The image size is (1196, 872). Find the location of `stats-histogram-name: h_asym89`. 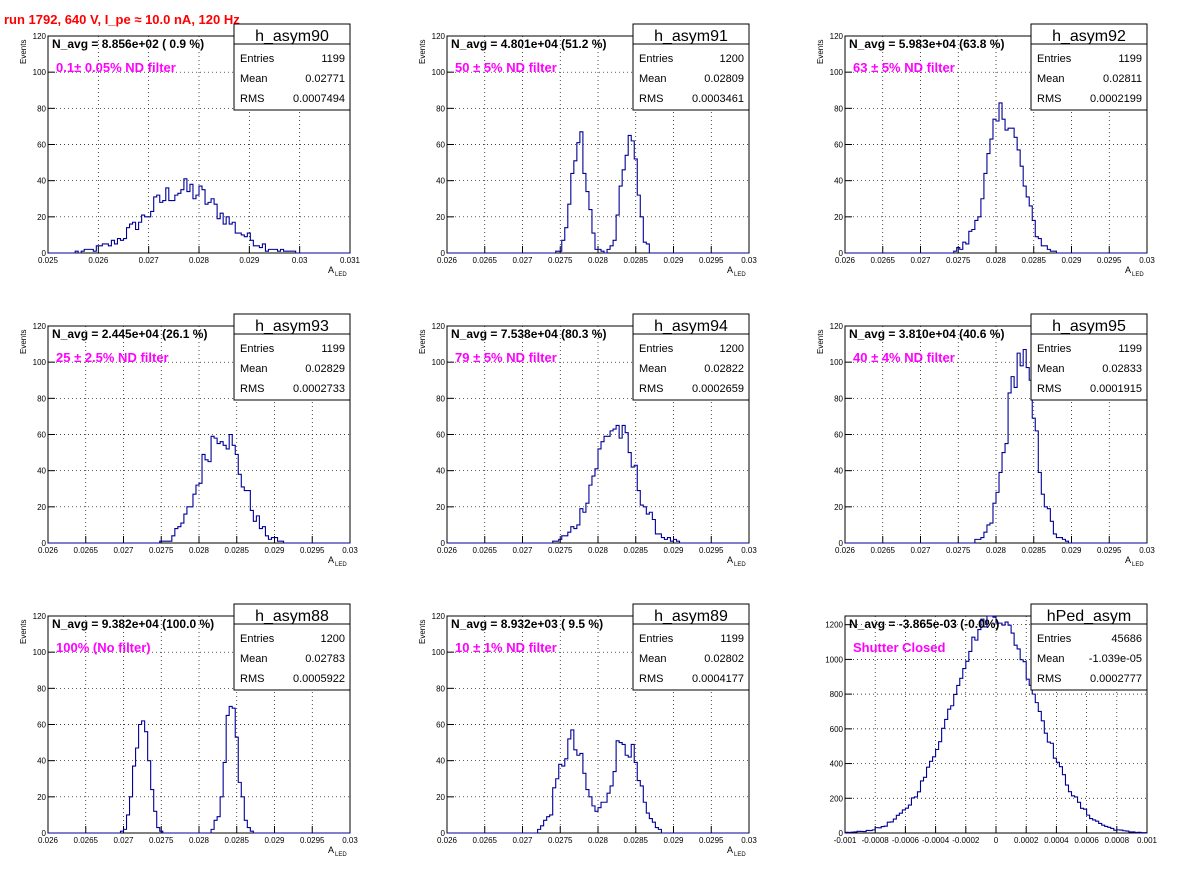

stats-histogram-name: h_asym89 is located at coordinates (691, 616).